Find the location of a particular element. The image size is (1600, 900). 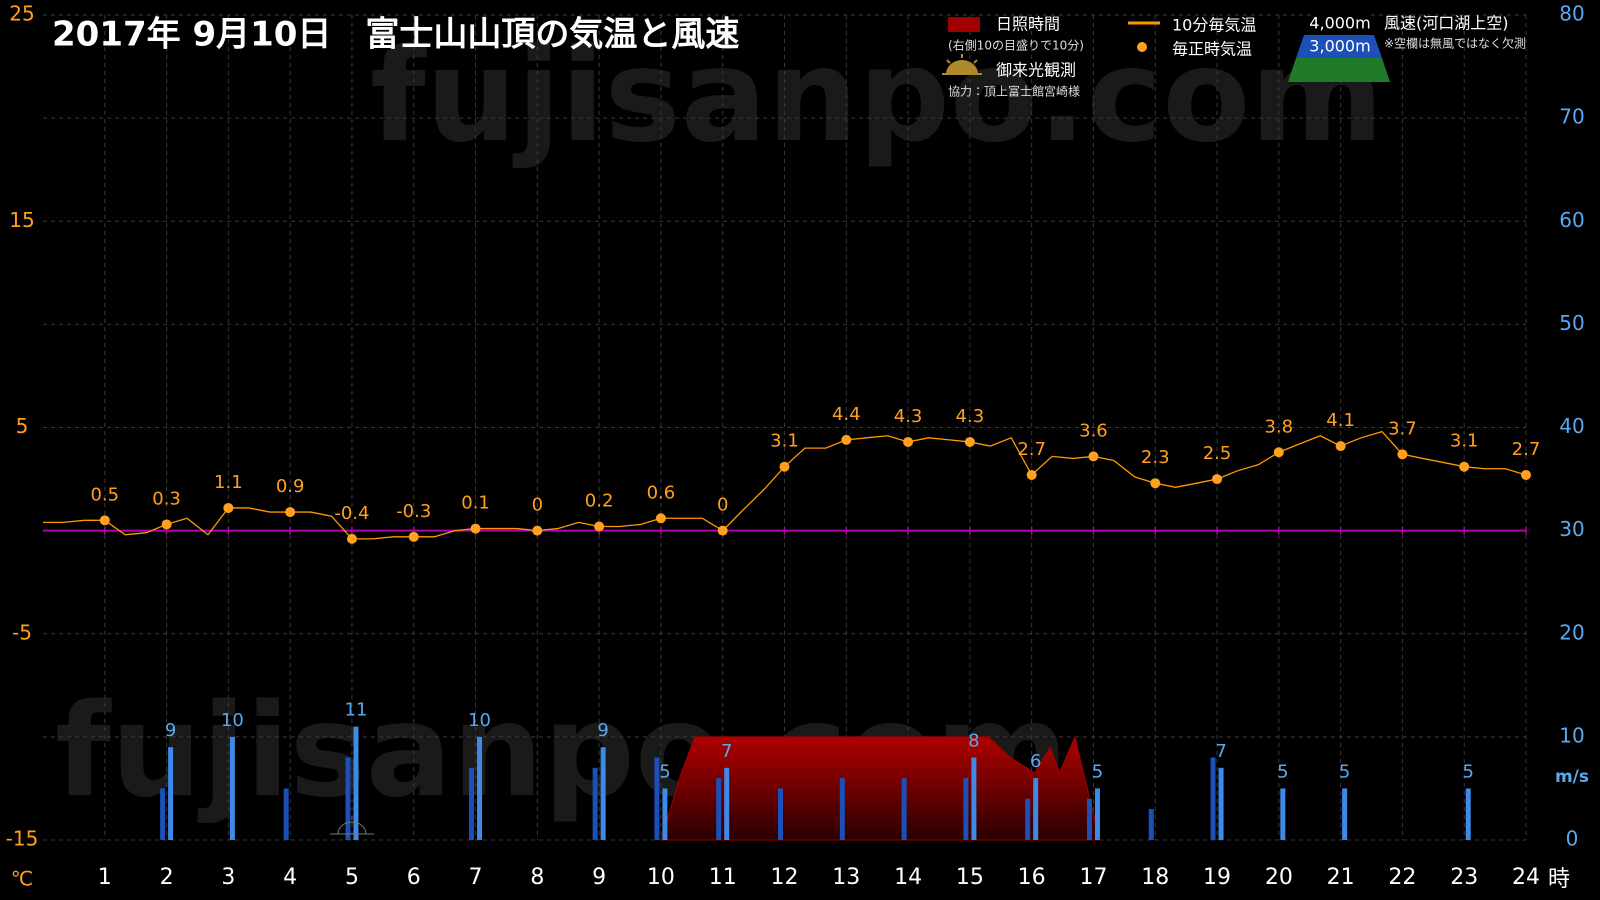

data-label: 2.3 is located at coordinates (1155, 457).